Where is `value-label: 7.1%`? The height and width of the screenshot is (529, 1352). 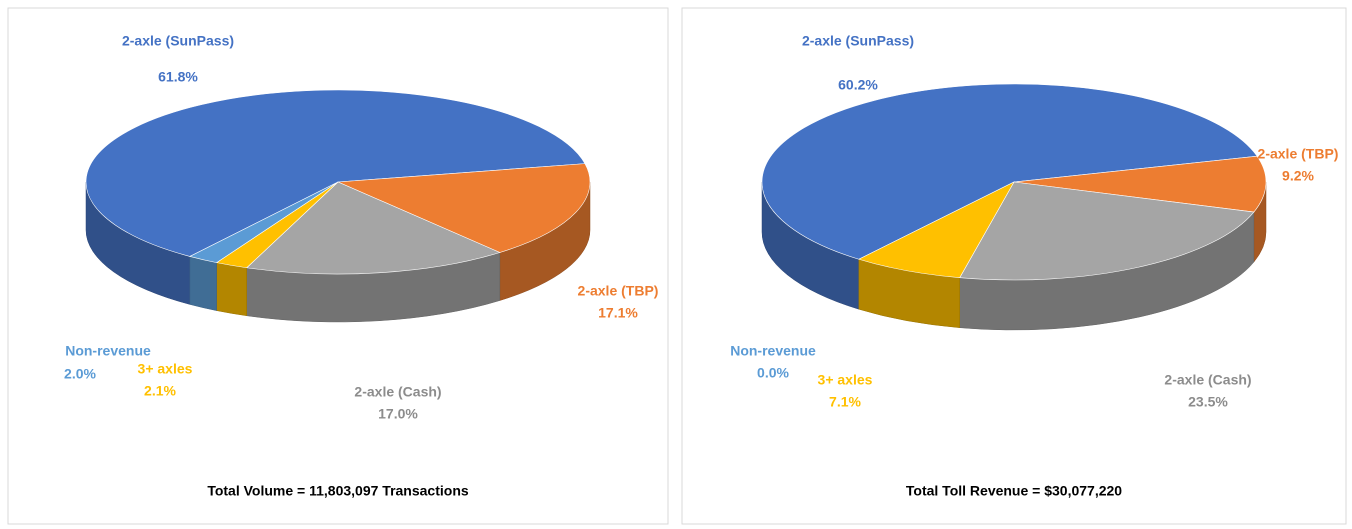 value-label: 7.1% is located at coordinates (845, 402).